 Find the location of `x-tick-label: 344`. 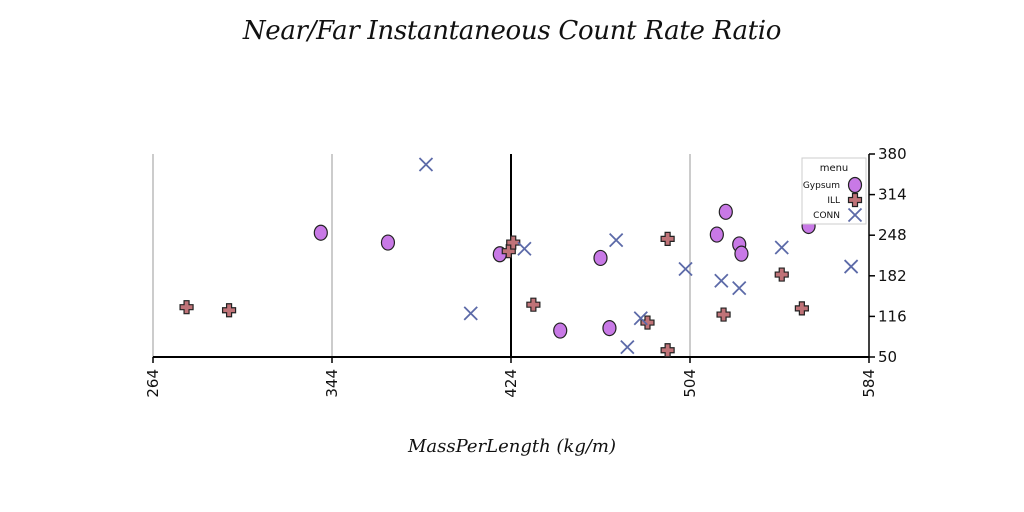

x-tick-label: 344 is located at coordinates (332, 383).